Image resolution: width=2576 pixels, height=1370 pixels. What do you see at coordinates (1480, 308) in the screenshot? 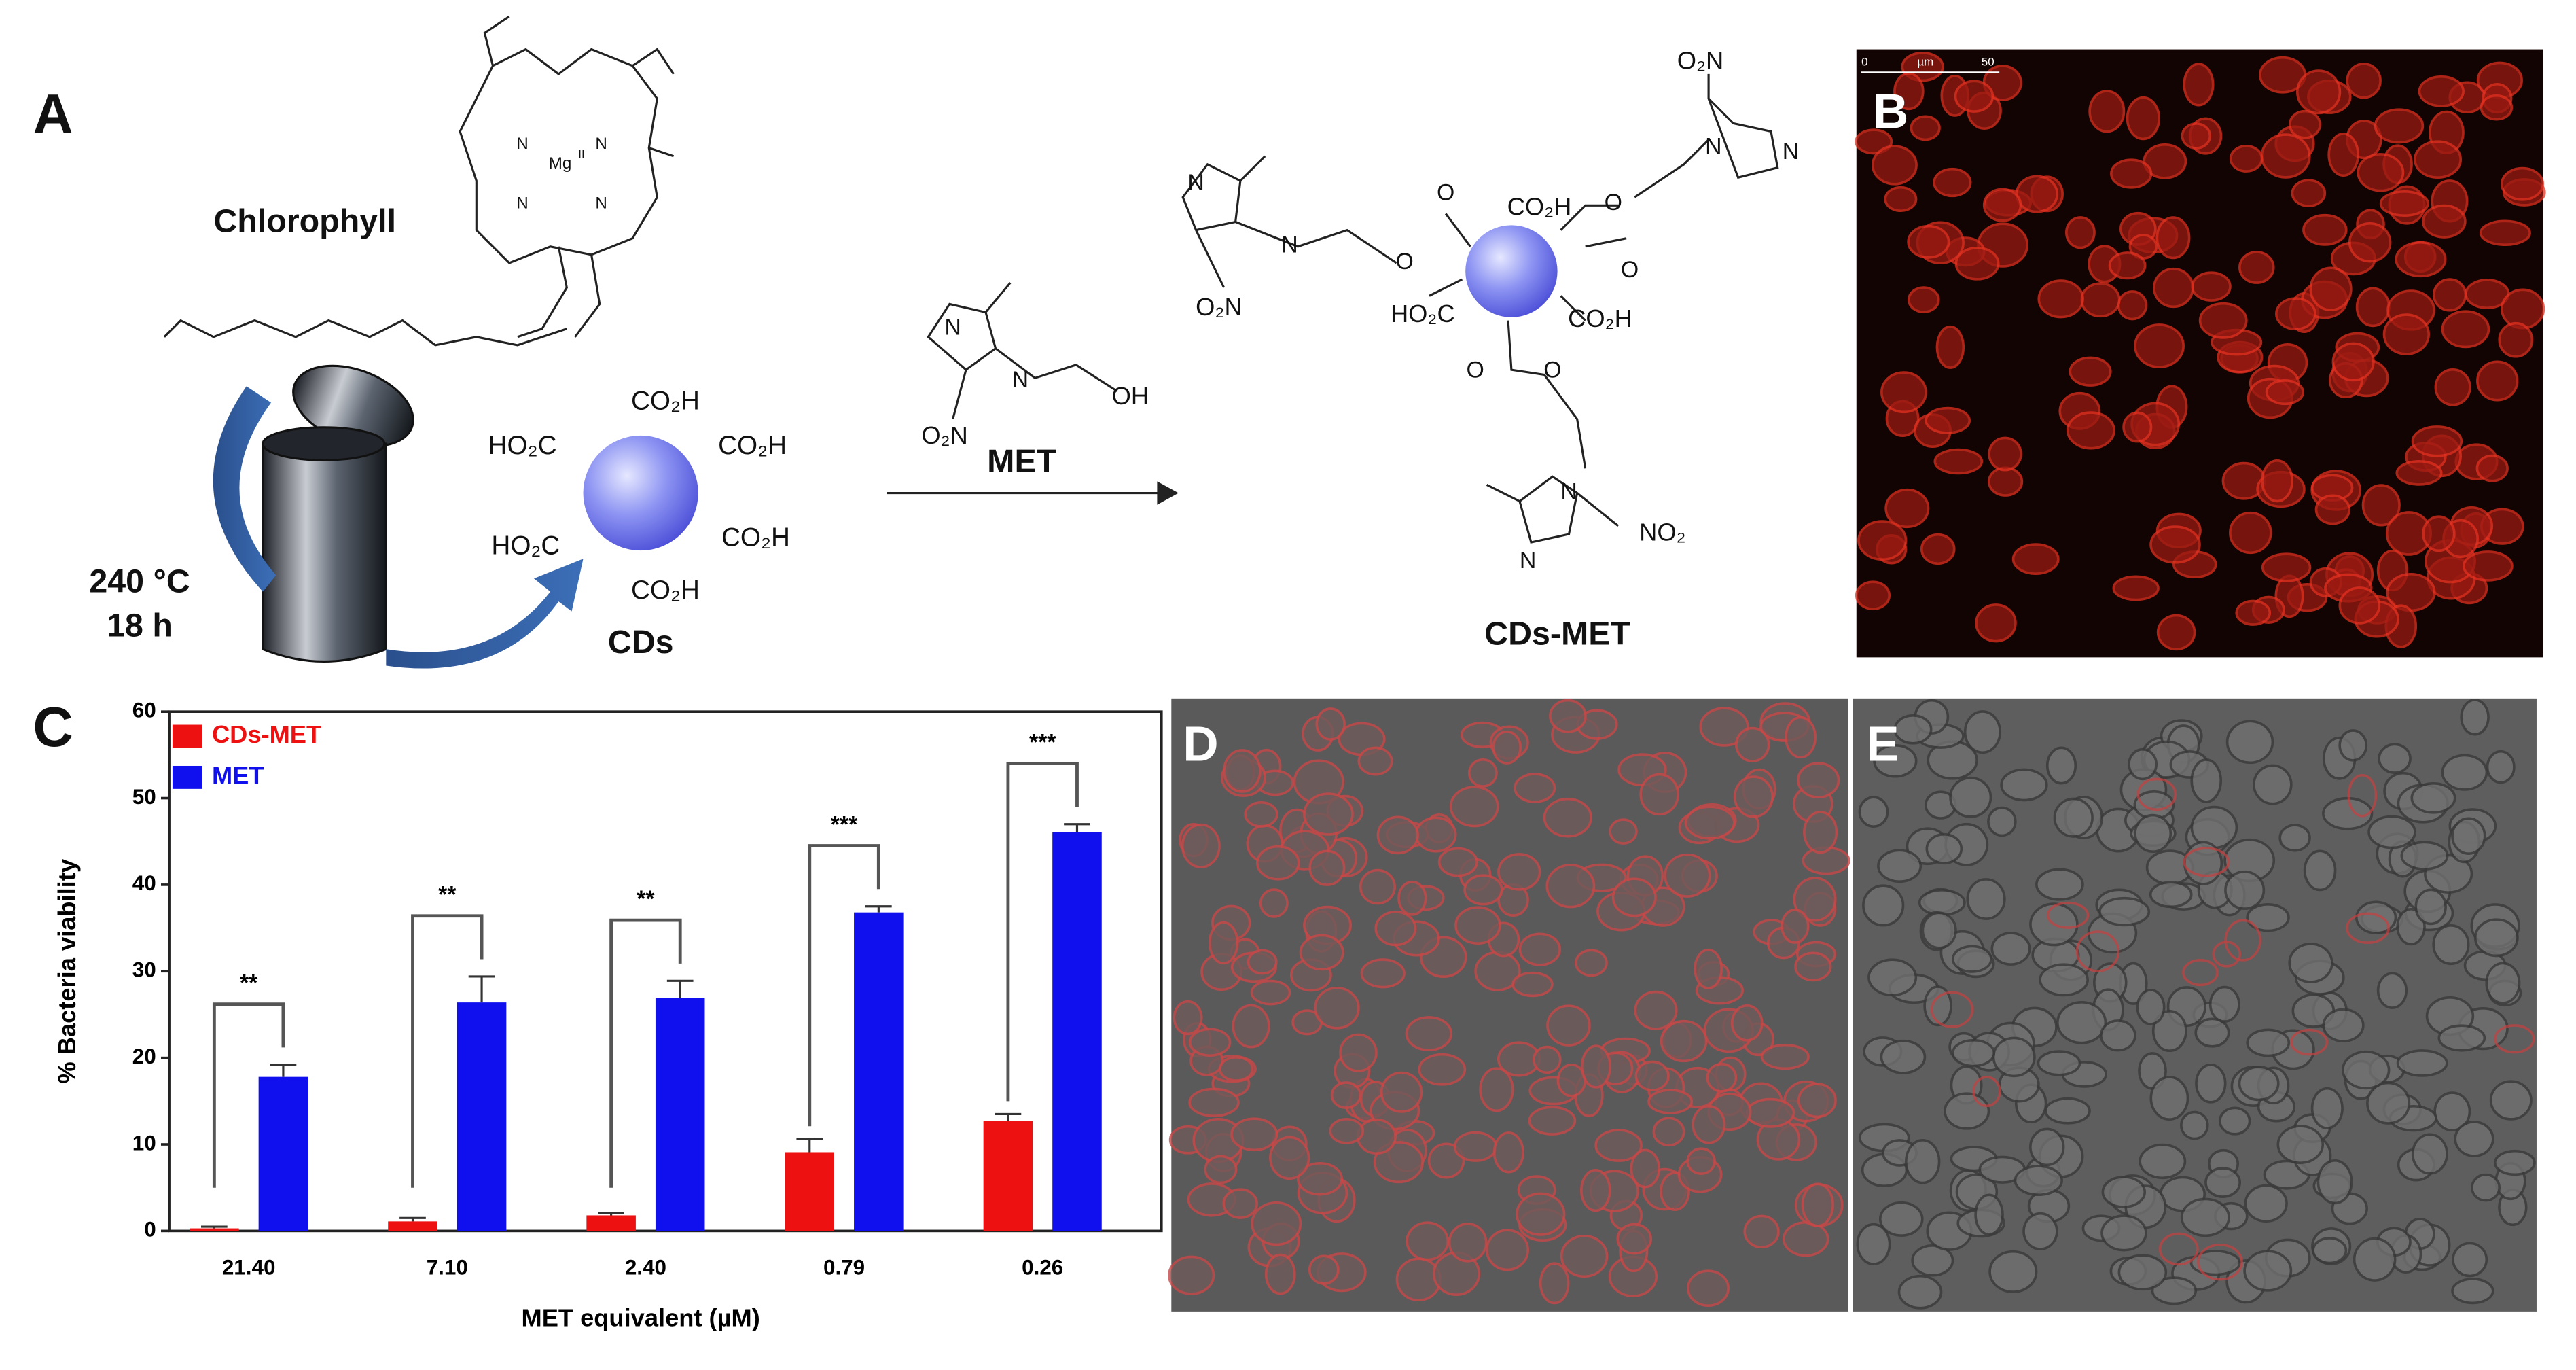
I see `conjugate-bonds` at bounding box center [1480, 308].